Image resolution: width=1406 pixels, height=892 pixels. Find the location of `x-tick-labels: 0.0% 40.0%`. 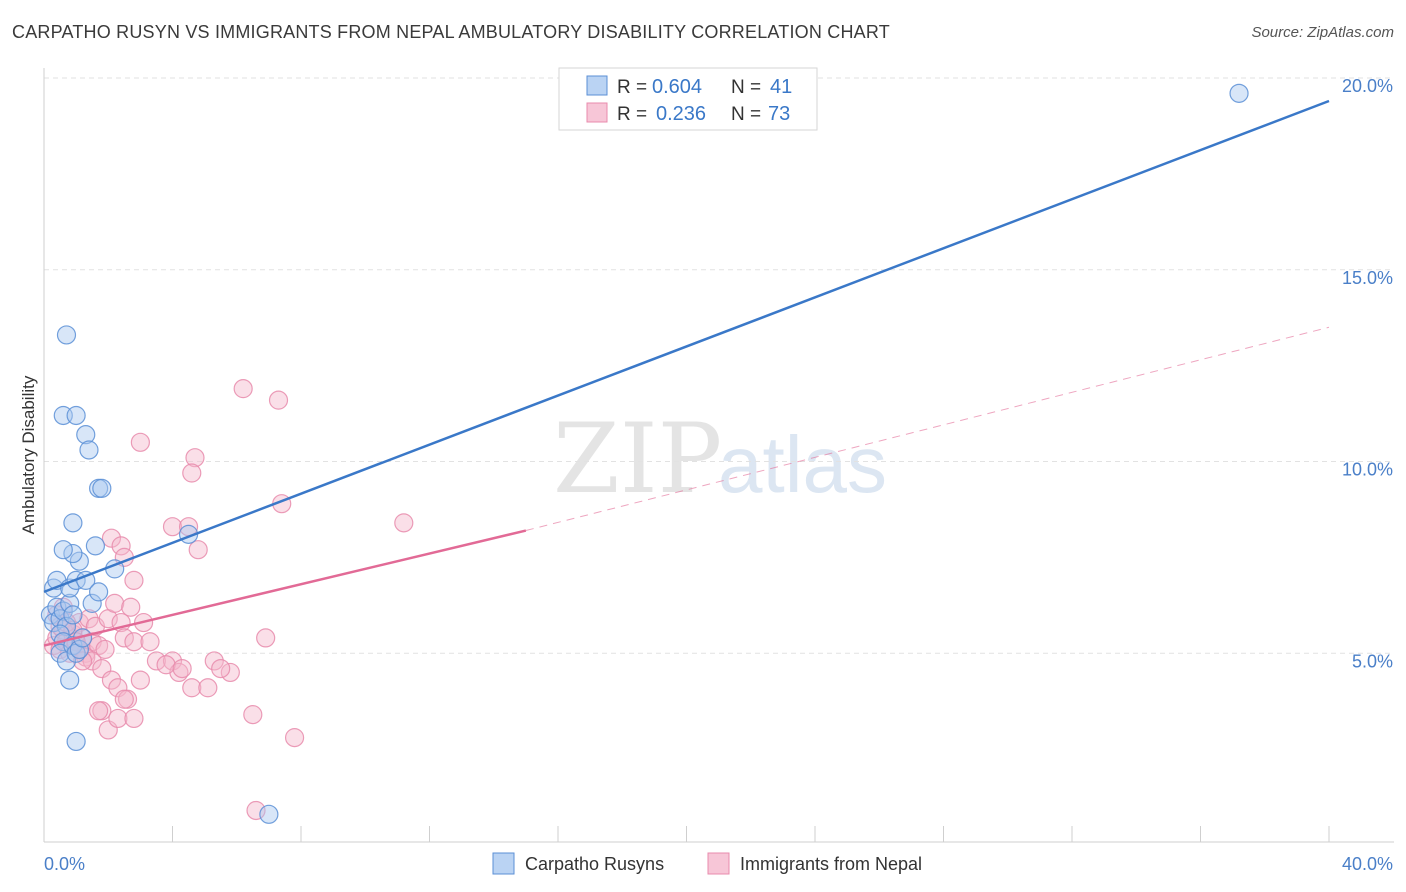

x-tick-labels: 0.0% 40.0% is located at coordinates (718, 864).